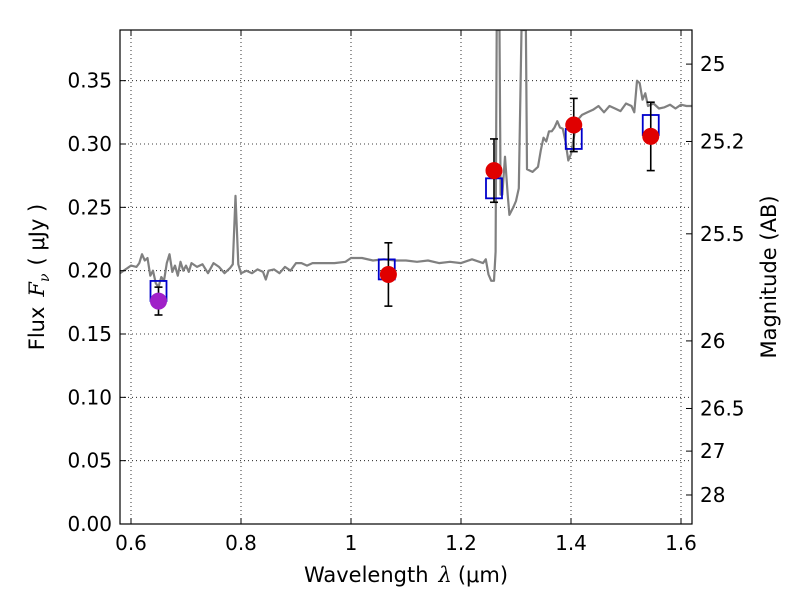 Image resolution: width=800 pixels, height=600 pixels. Describe the element at coordinates (39, 277) in the screenshot. I see `y-axis-label: FluxFν( μJy )` at that location.